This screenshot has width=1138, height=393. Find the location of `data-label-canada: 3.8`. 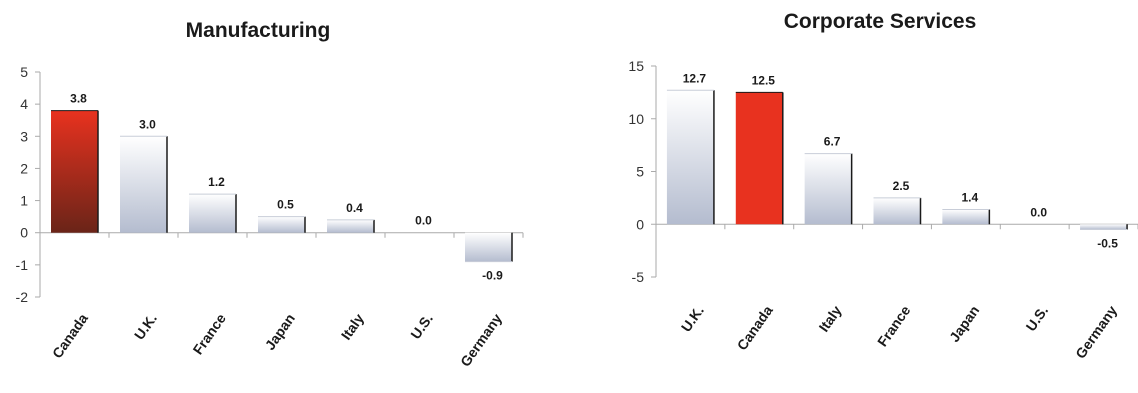

data-label-canada: 3.8 is located at coordinates (78, 99).